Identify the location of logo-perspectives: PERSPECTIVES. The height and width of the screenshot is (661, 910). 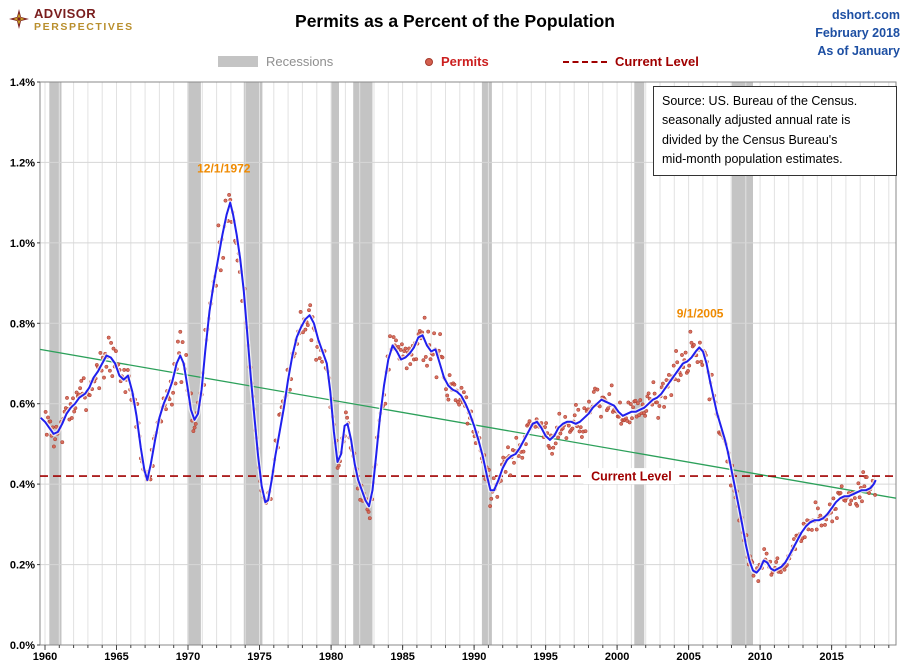
(84, 27).